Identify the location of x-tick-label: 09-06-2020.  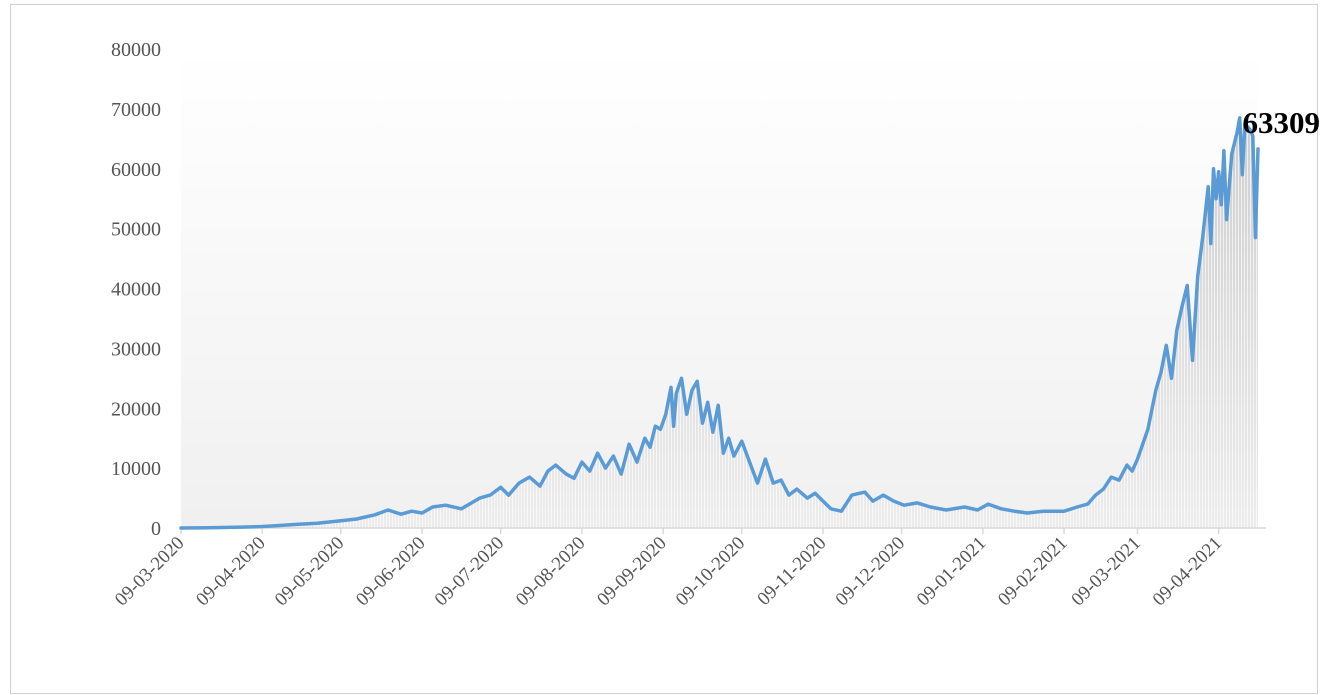
(391, 572).